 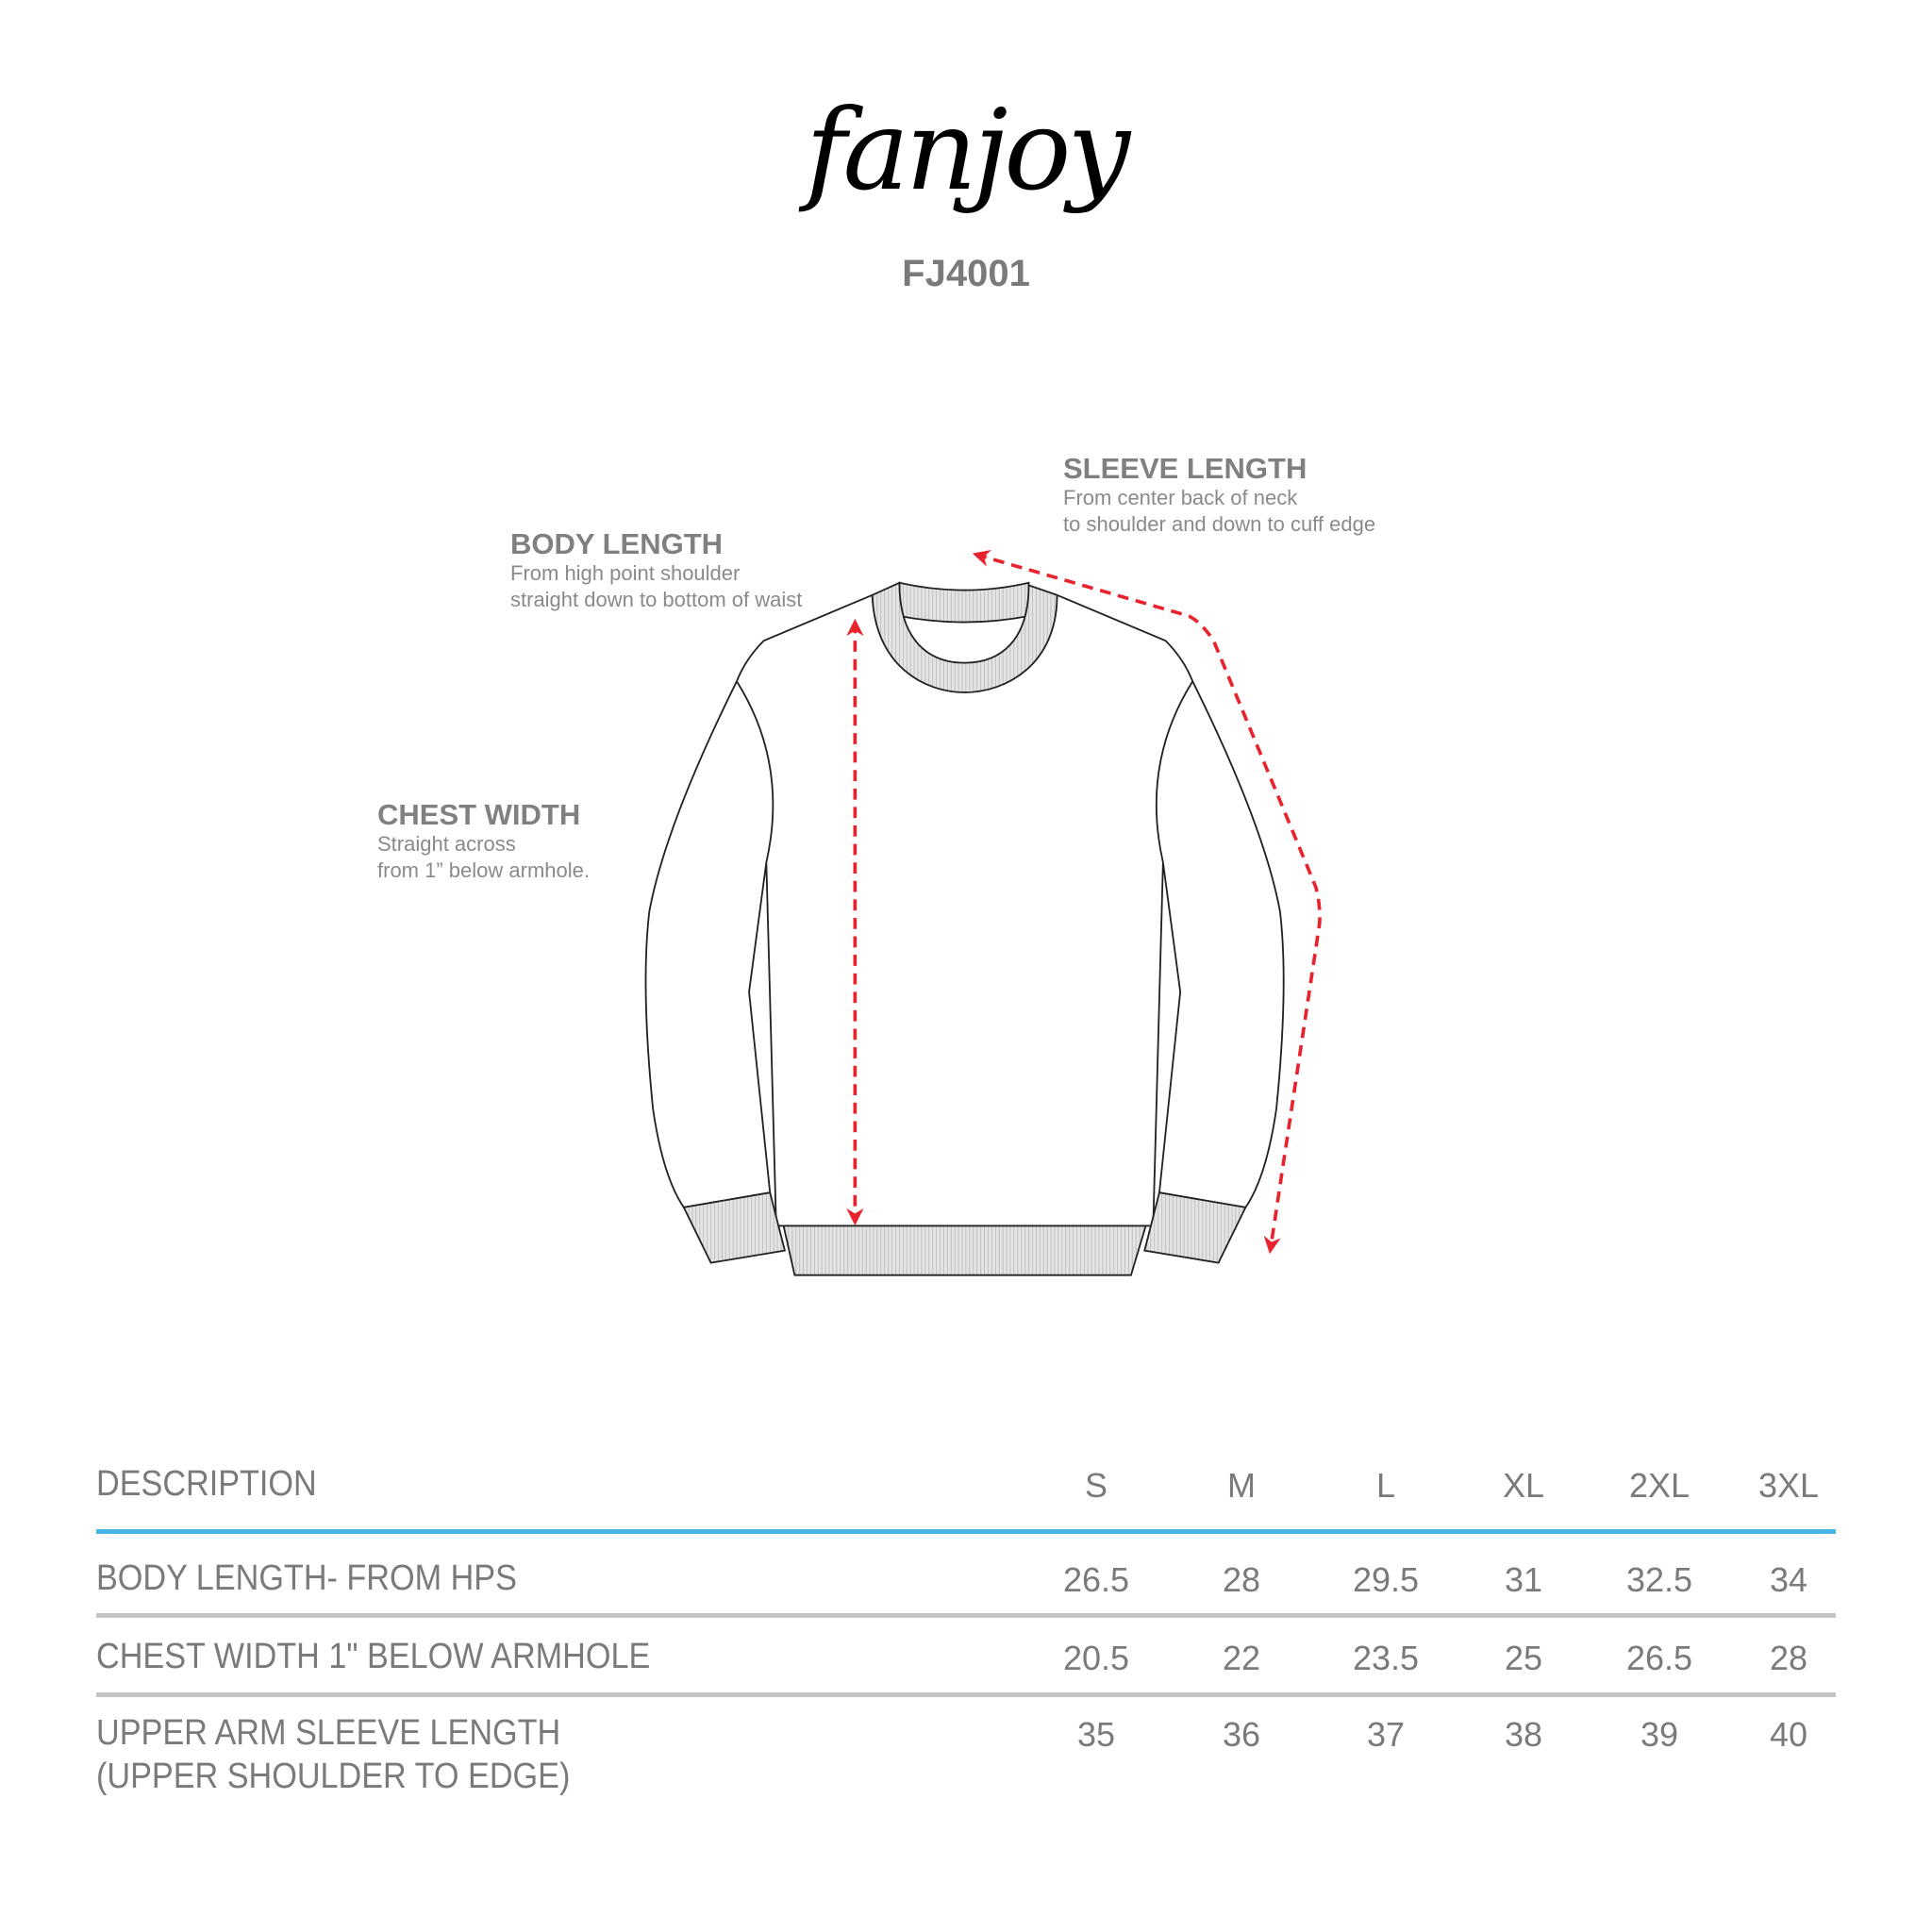 What do you see at coordinates (735, 1228) in the screenshot?
I see `left-cuff` at bounding box center [735, 1228].